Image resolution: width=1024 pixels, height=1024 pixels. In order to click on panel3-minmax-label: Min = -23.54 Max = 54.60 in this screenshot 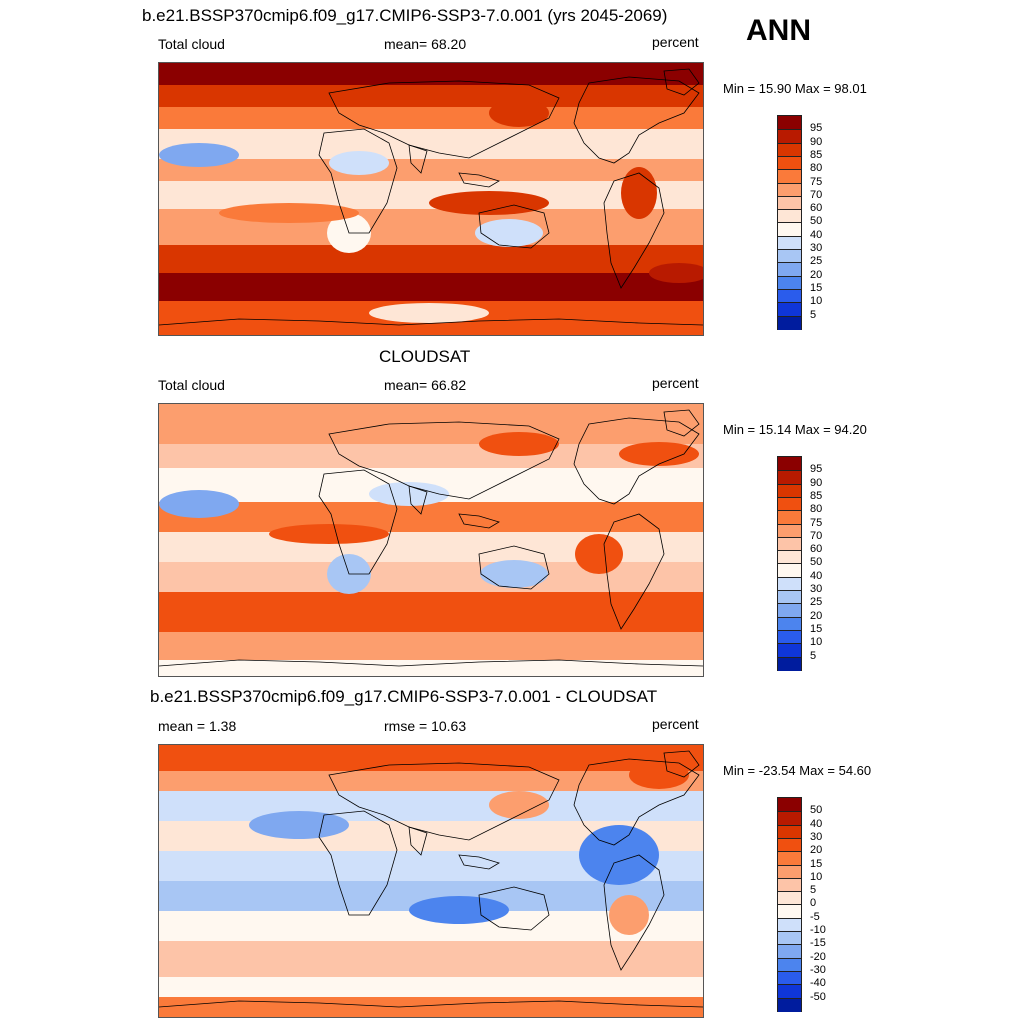, I will do `click(797, 770)`.